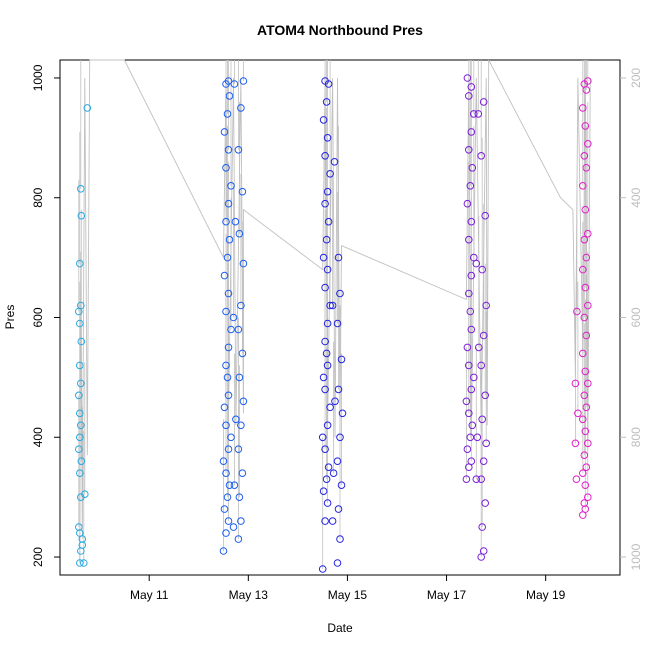  Describe the element at coordinates (636, 437) in the screenshot. I see `y2-tick-label: 800` at that location.